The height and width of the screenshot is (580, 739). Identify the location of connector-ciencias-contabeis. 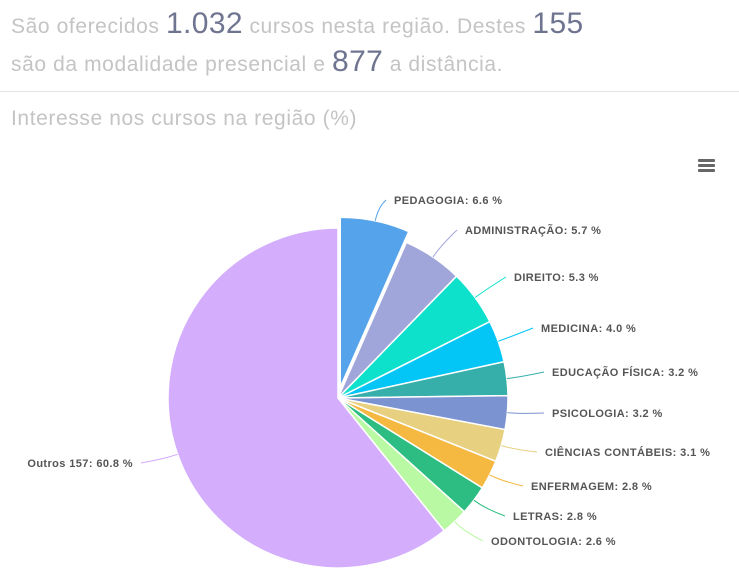
(519, 449).